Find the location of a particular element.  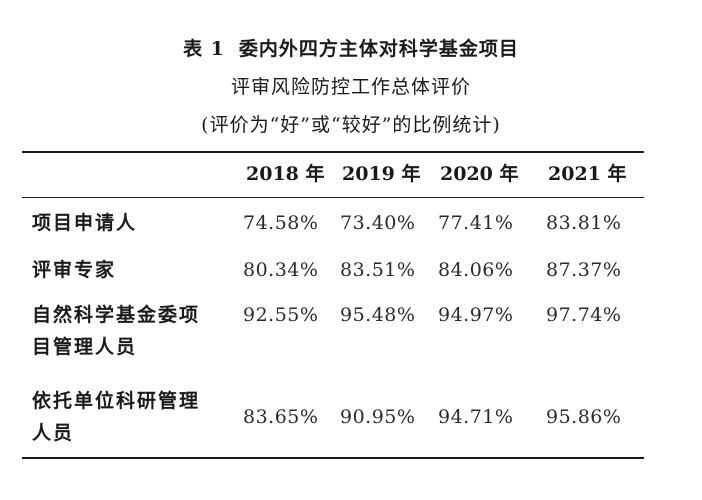

table-bottom-rule is located at coordinates (333, 458).